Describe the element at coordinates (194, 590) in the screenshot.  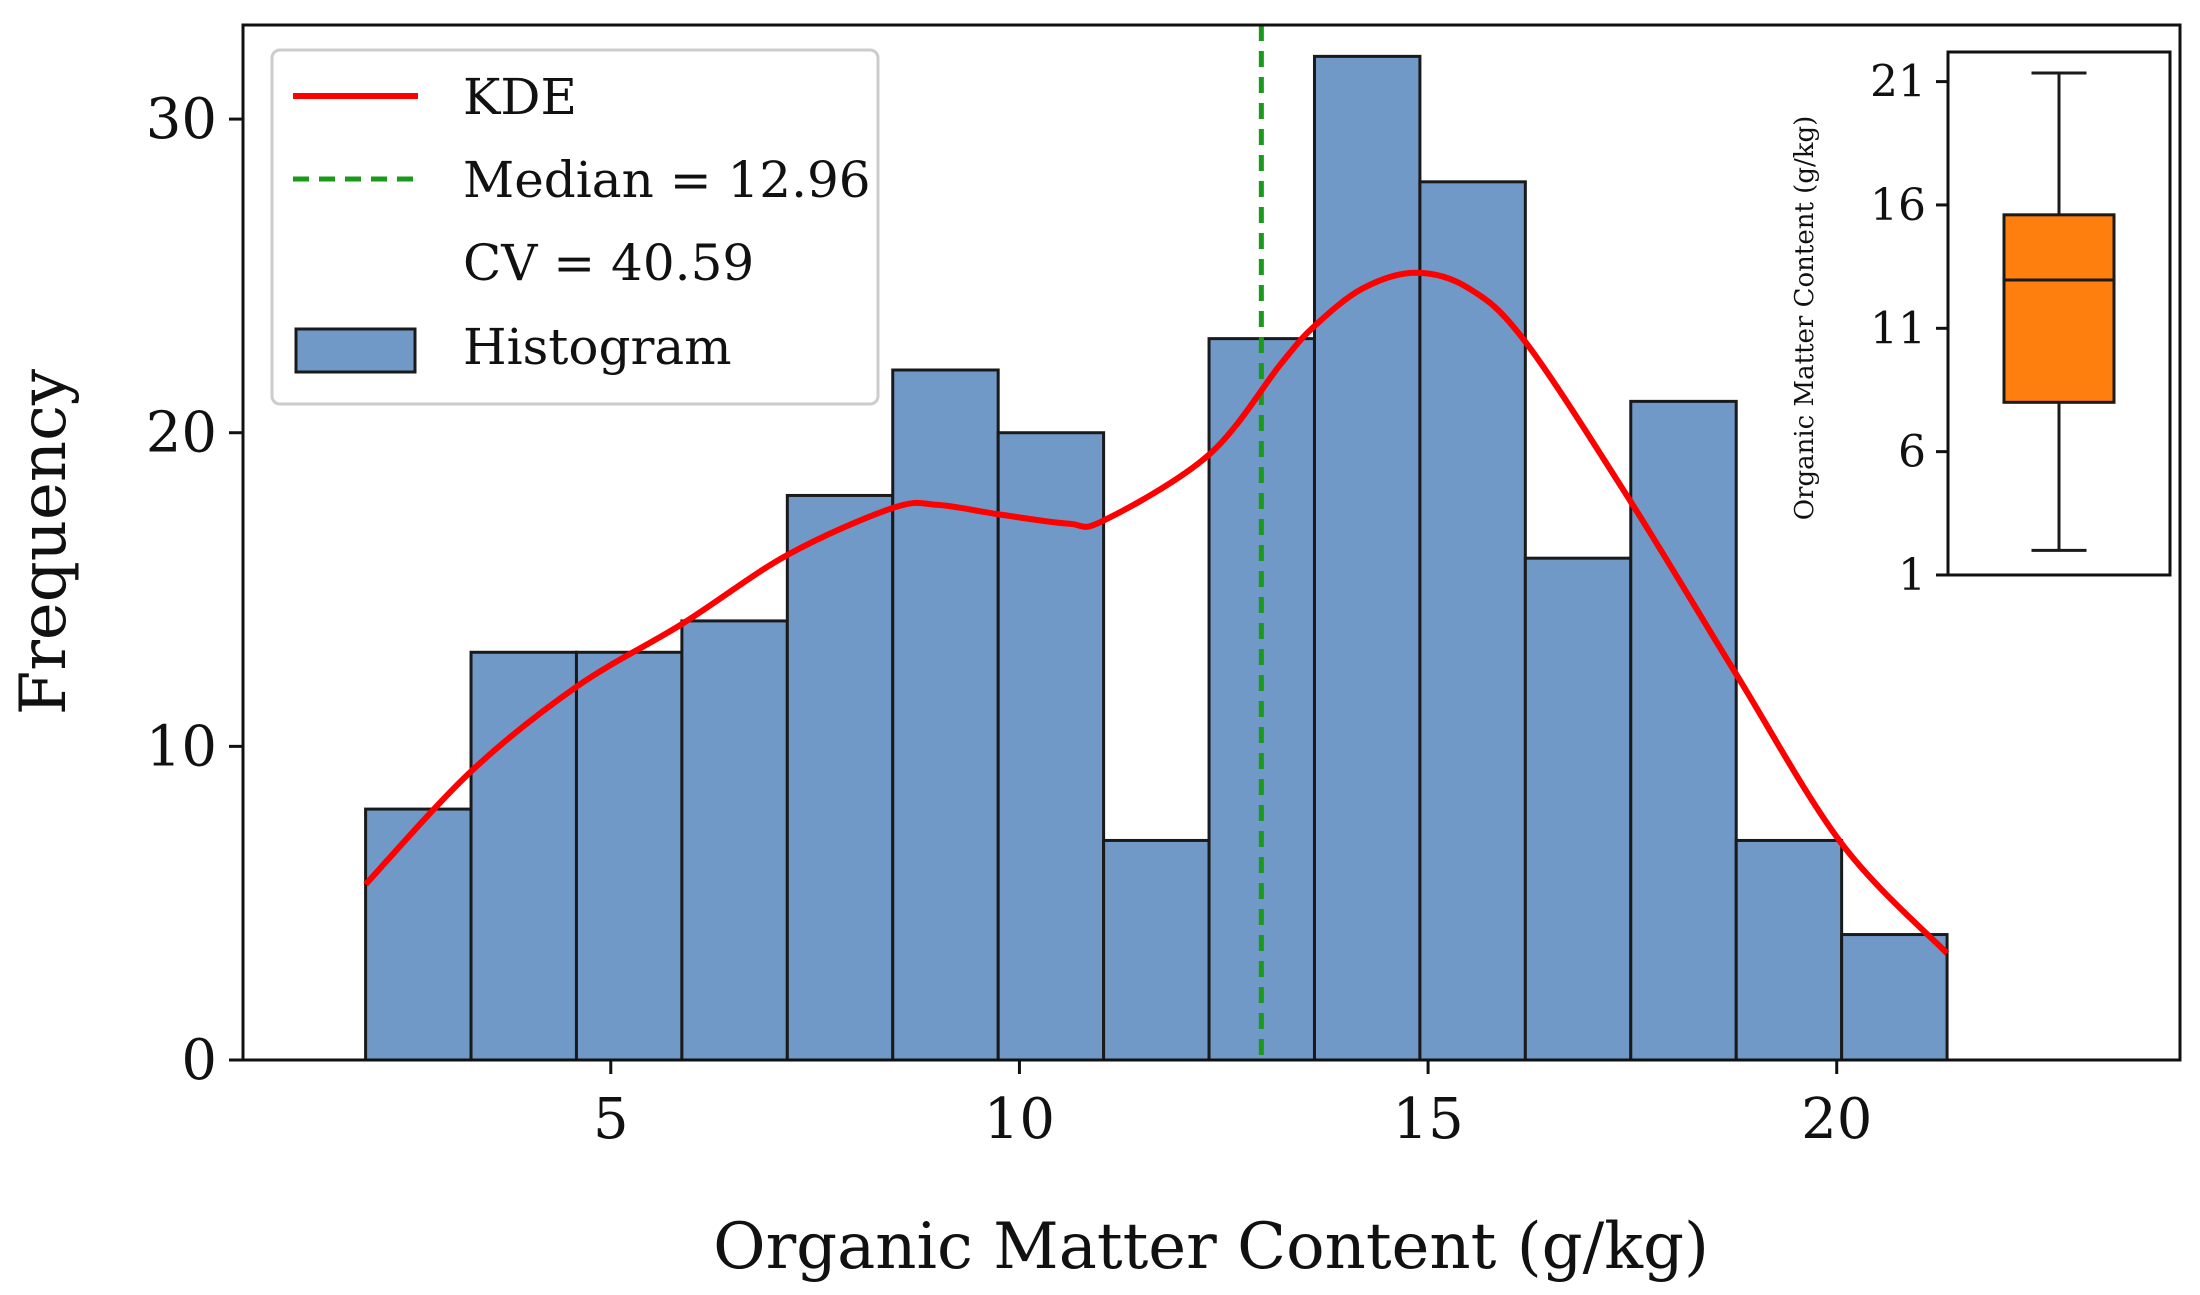
I see `y-axis-ticks: 0 10 20 30` at that location.